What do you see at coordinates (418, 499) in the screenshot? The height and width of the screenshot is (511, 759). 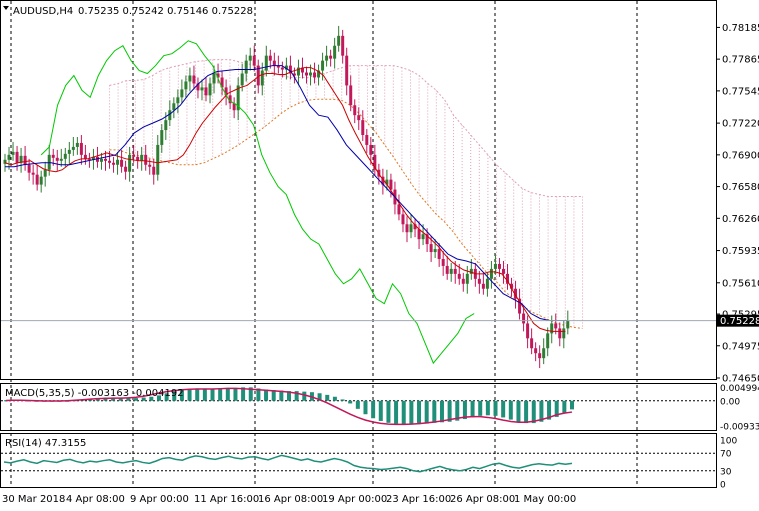 I see `time-axis-label: 23 Apr 16:00` at bounding box center [418, 499].